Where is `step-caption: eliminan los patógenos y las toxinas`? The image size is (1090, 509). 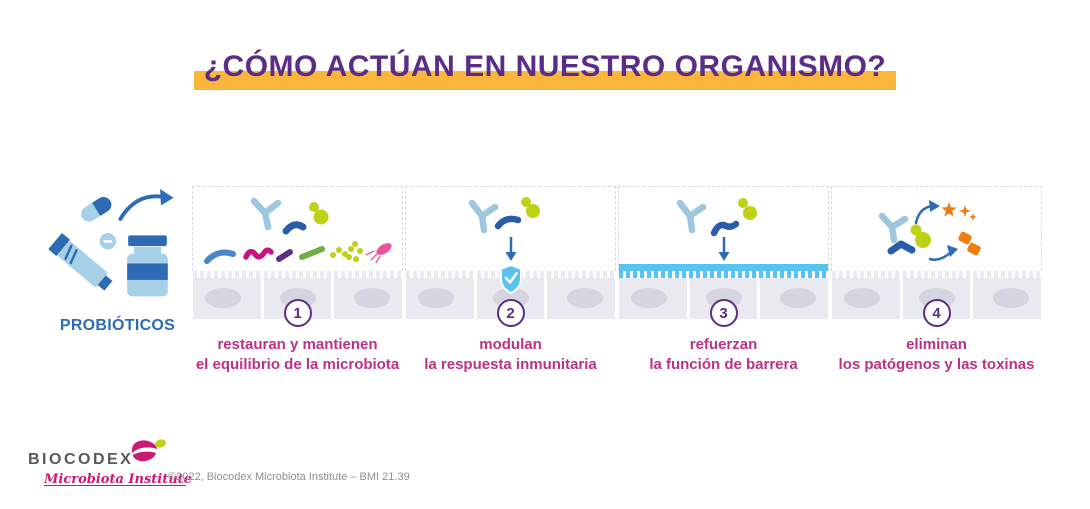
step-caption: eliminan los patógenos y las toxinas is located at coordinates (936, 355).